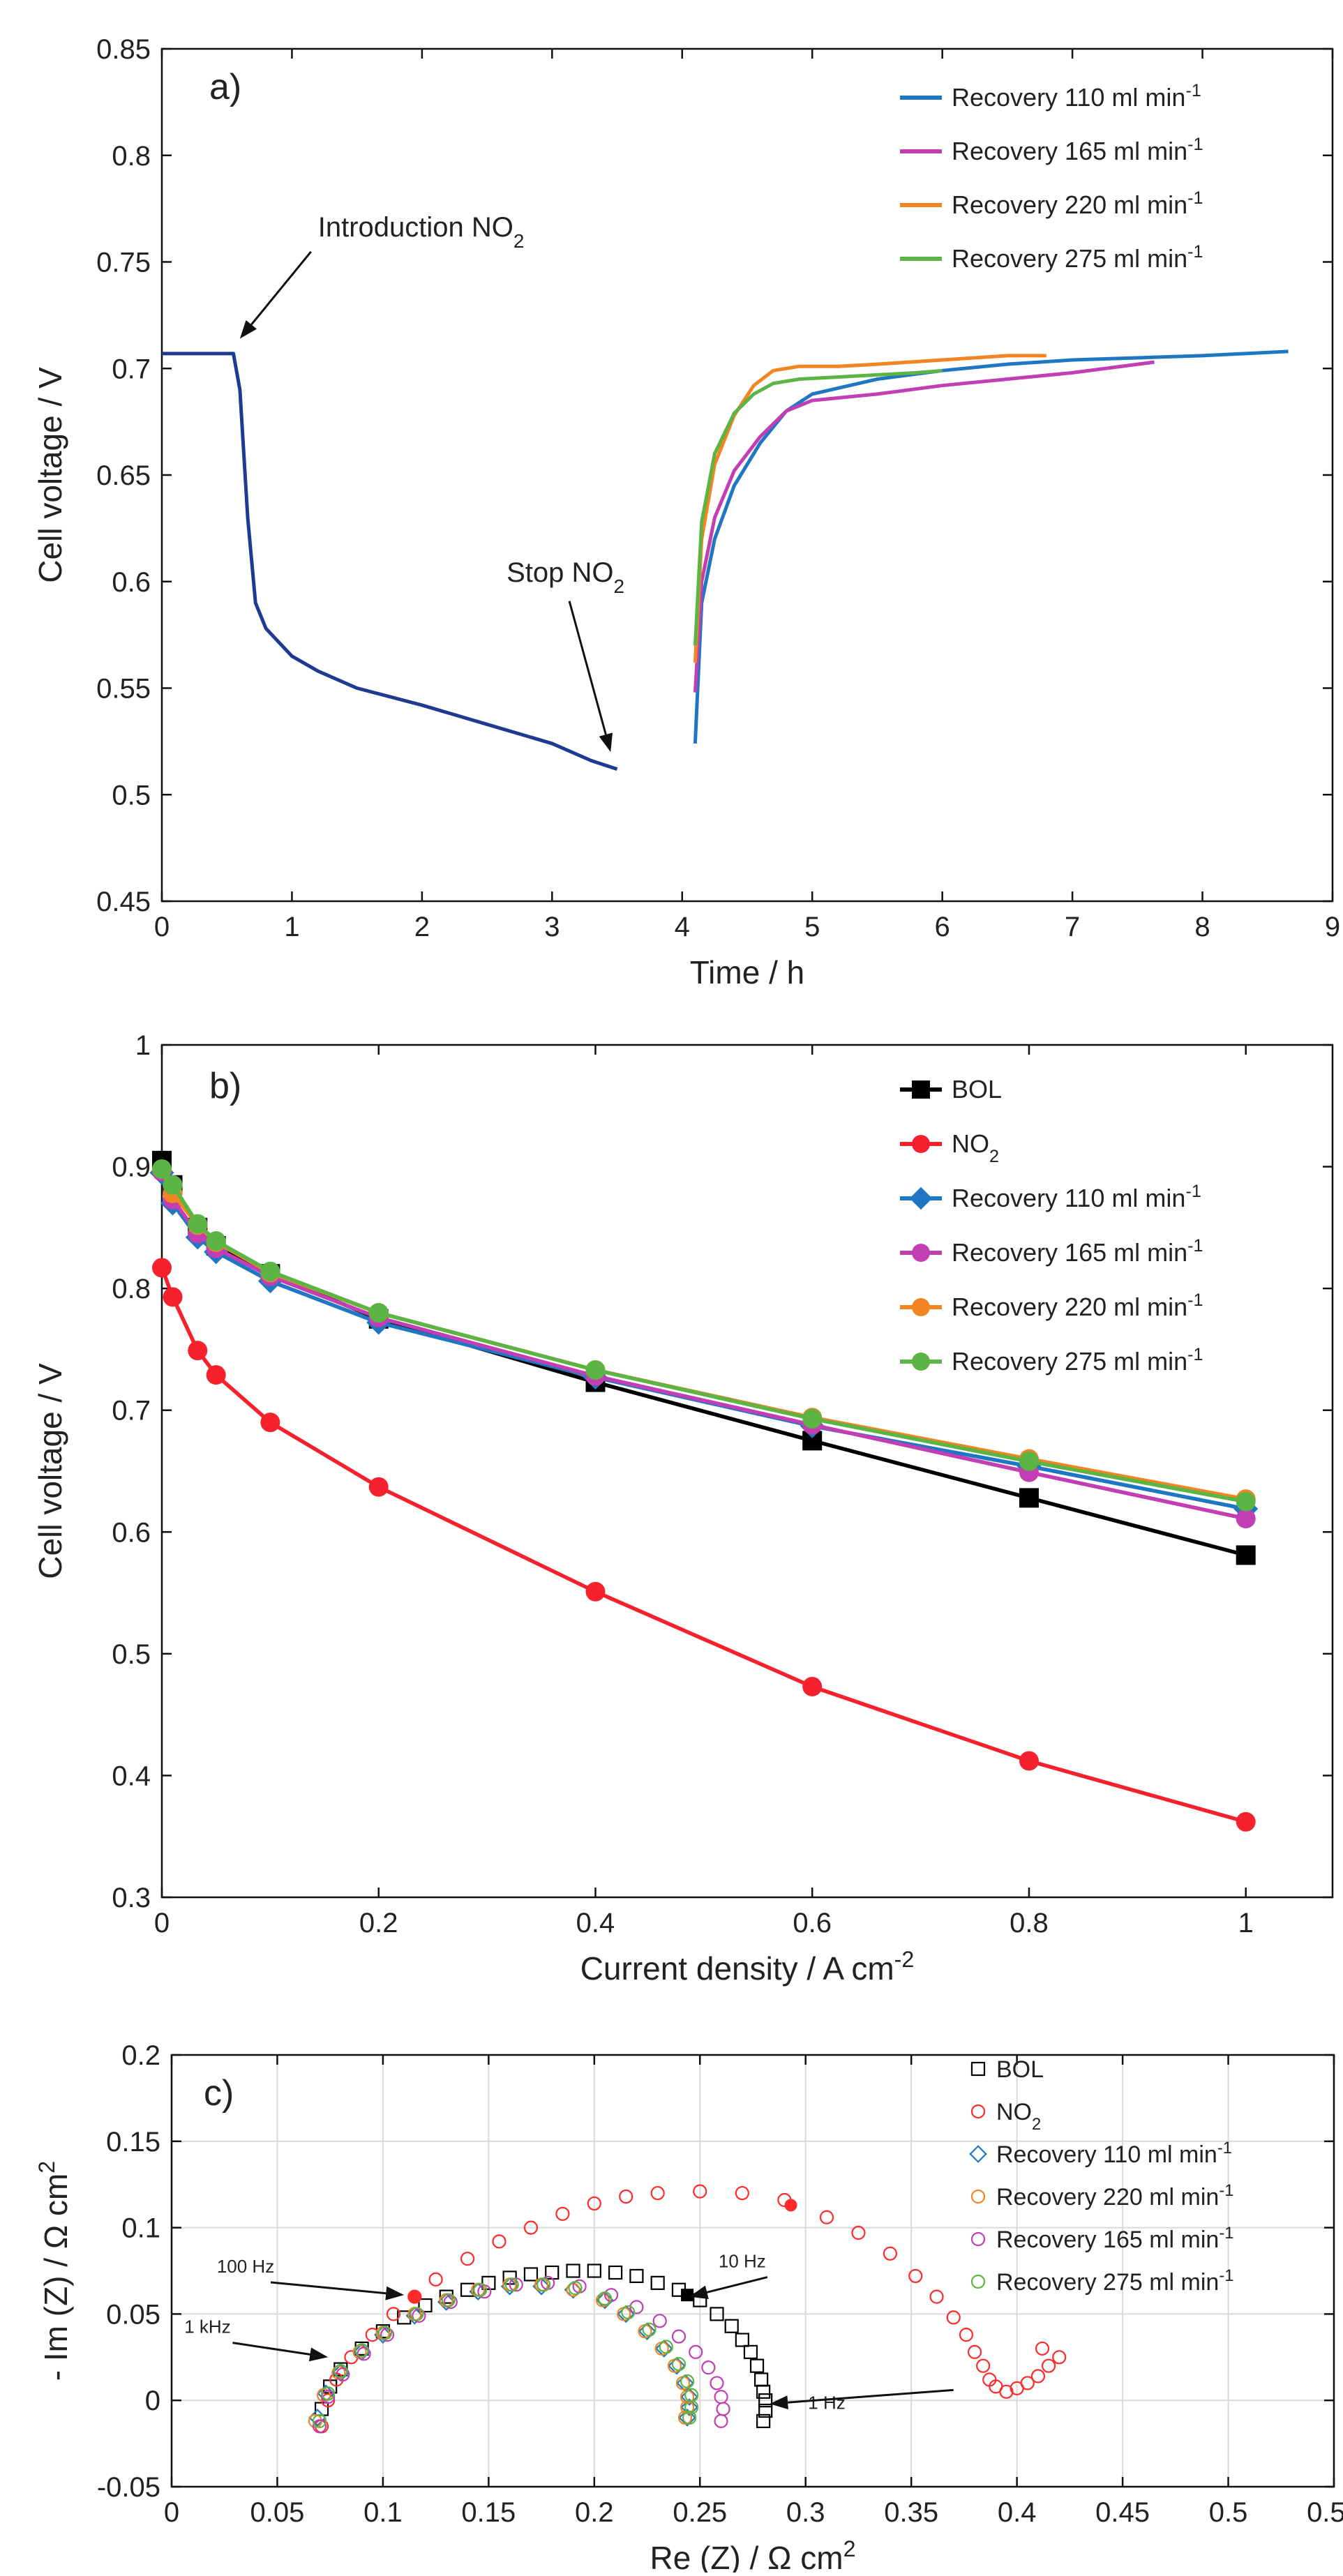  Describe the element at coordinates (123, 475) in the screenshot. I see `y-tick-label: 0.65` at that location.